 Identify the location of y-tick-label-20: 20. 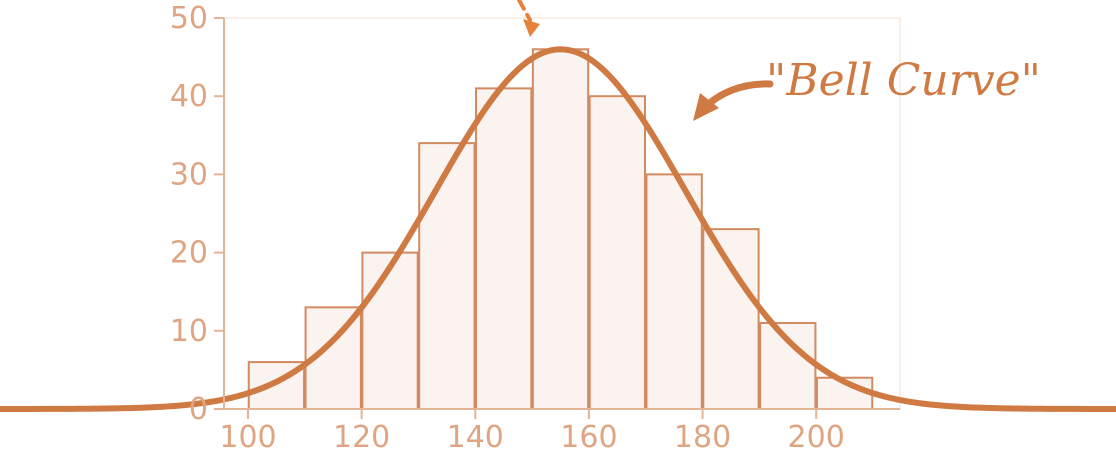
(189, 253).